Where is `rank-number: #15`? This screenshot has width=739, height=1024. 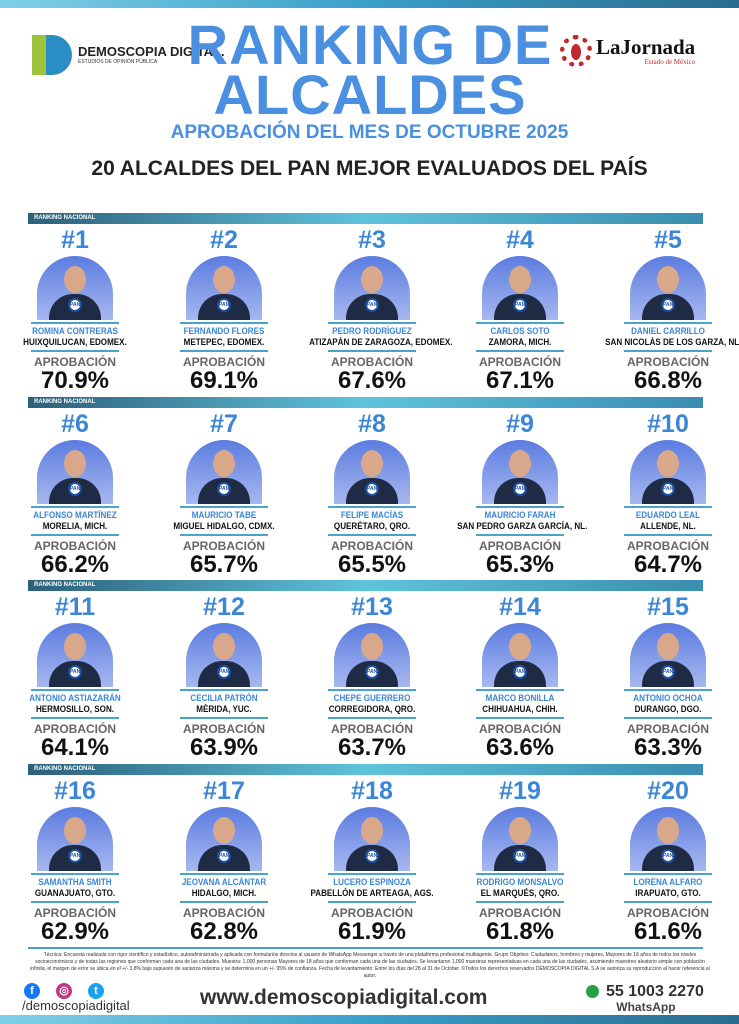 rank-number: #15 is located at coordinates (668, 607).